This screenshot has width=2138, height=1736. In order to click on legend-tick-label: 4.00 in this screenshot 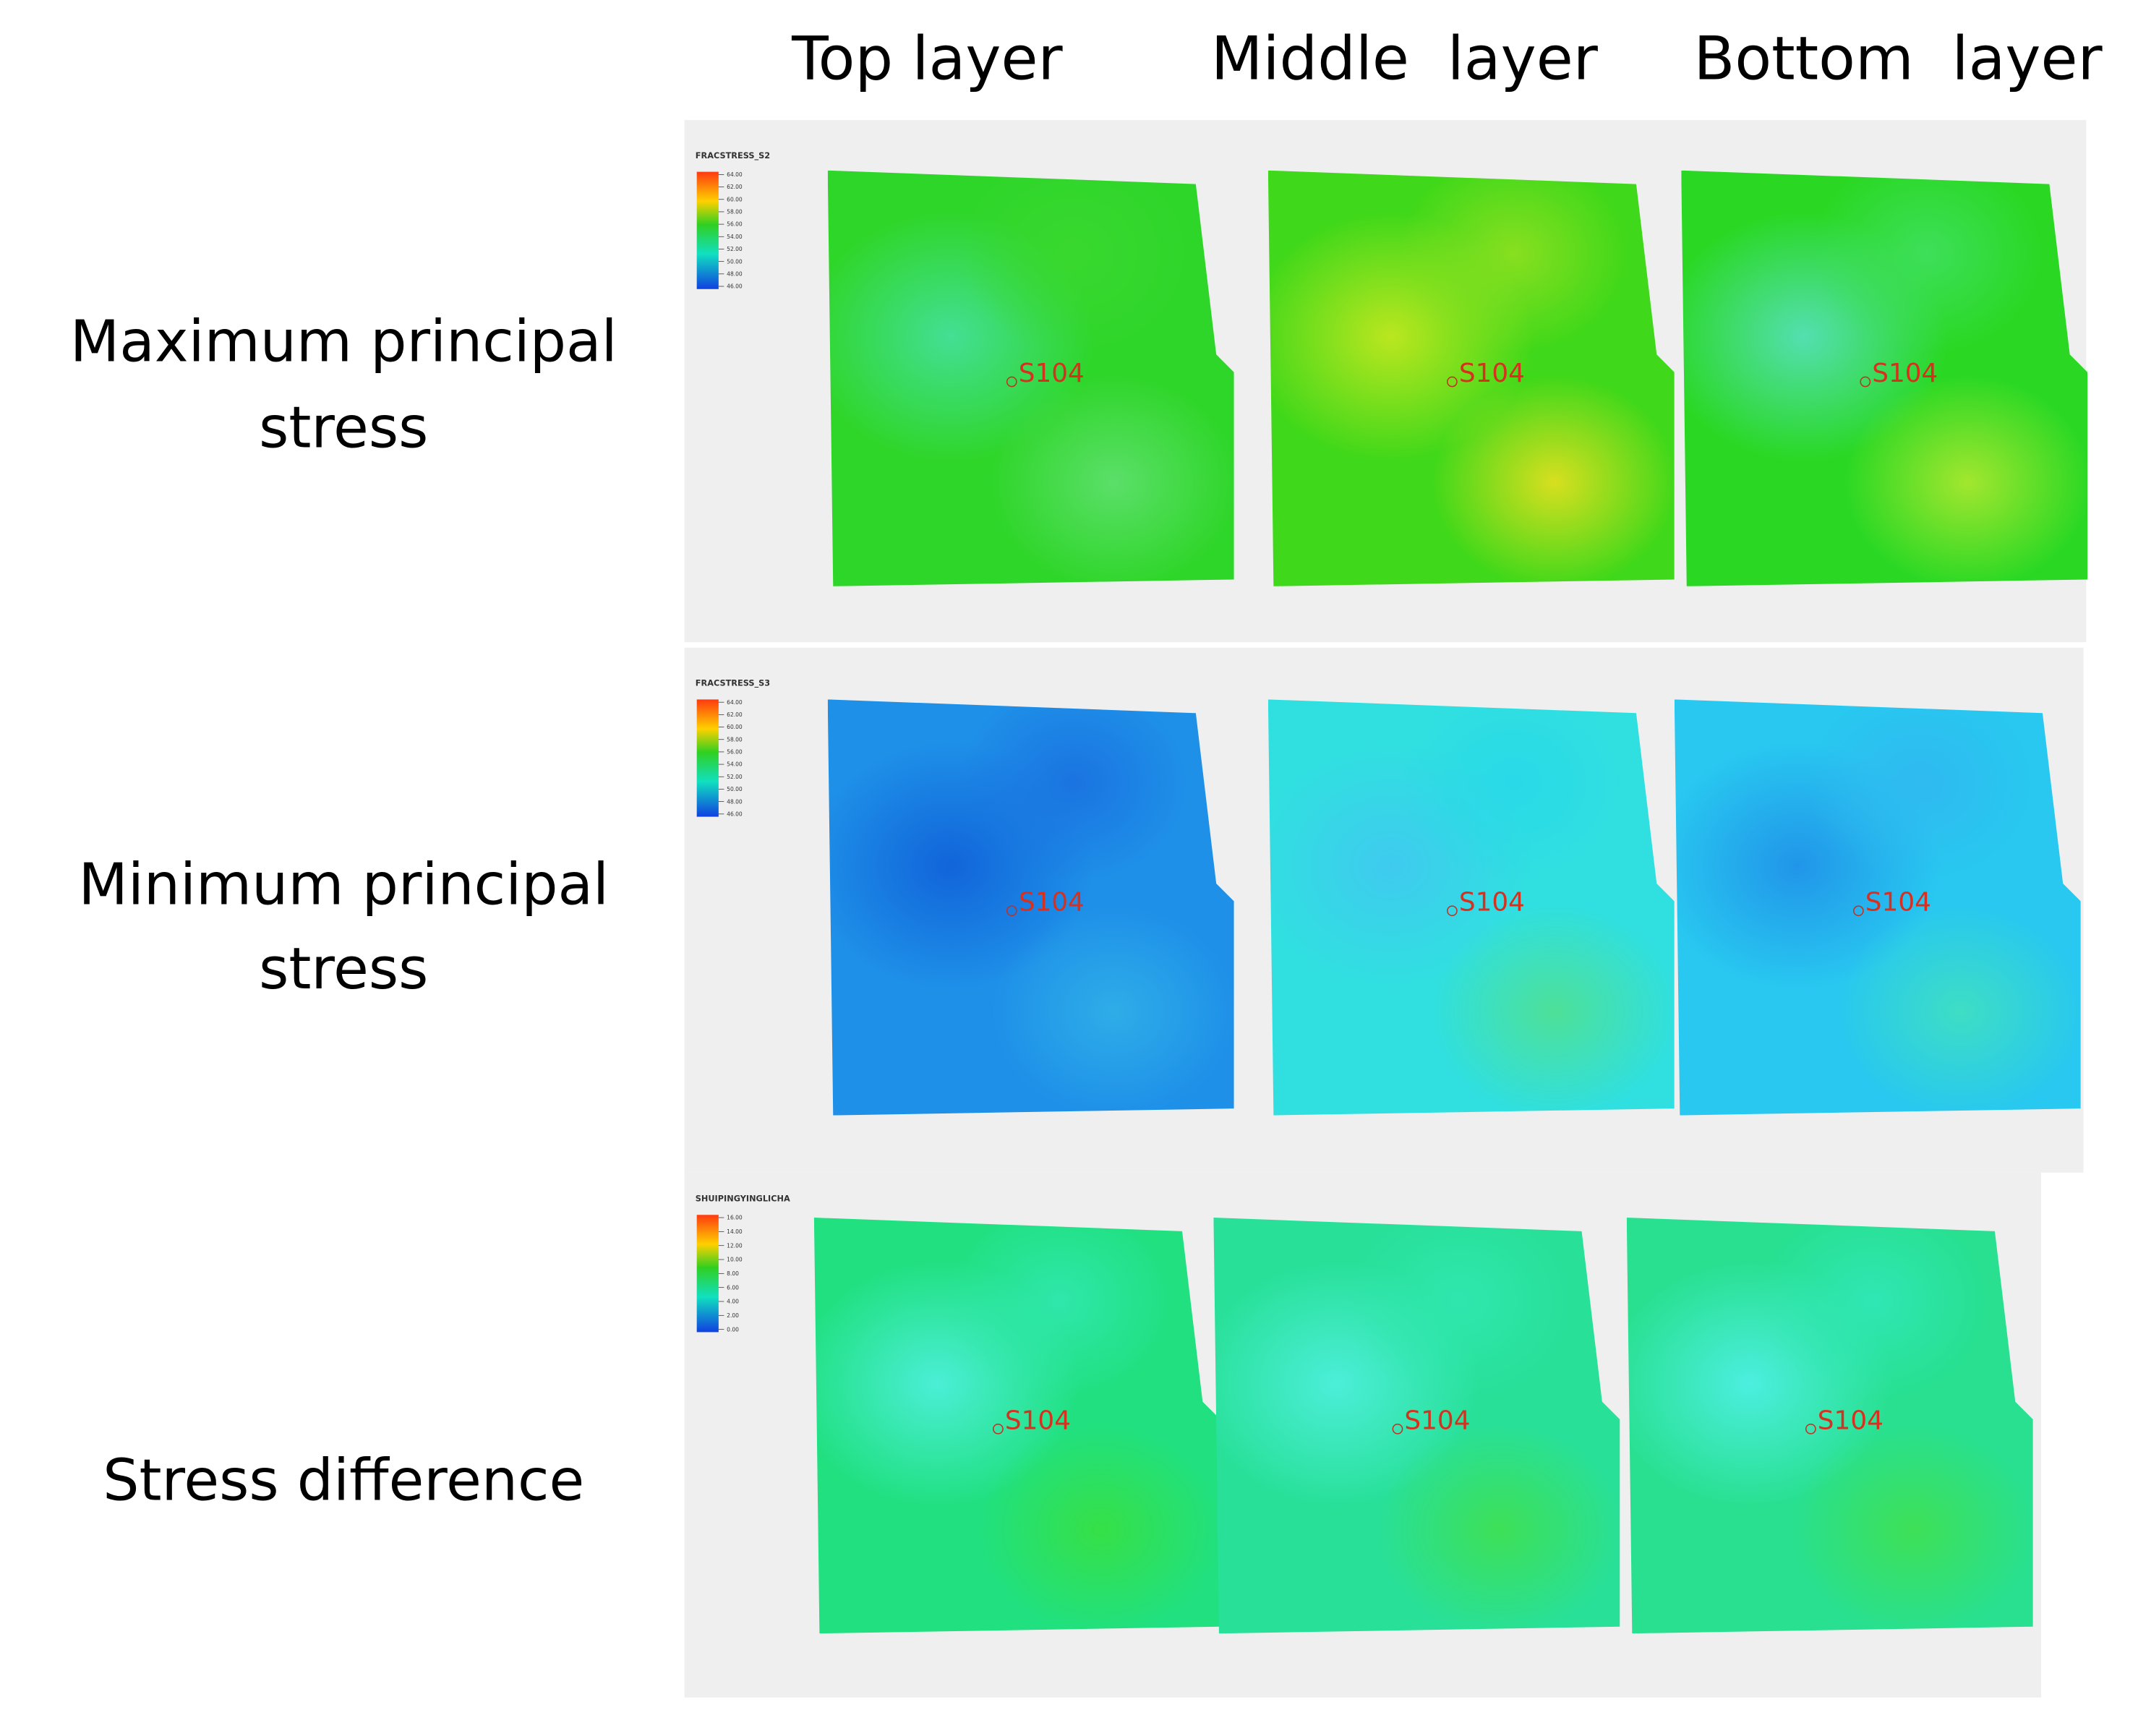, I will do `click(733, 1302)`.